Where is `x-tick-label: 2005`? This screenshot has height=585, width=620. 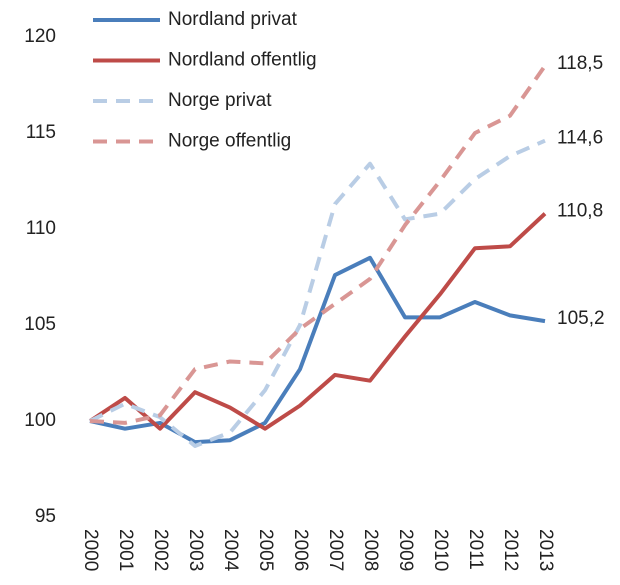
x-tick-label: 2005 is located at coordinates (265, 550).